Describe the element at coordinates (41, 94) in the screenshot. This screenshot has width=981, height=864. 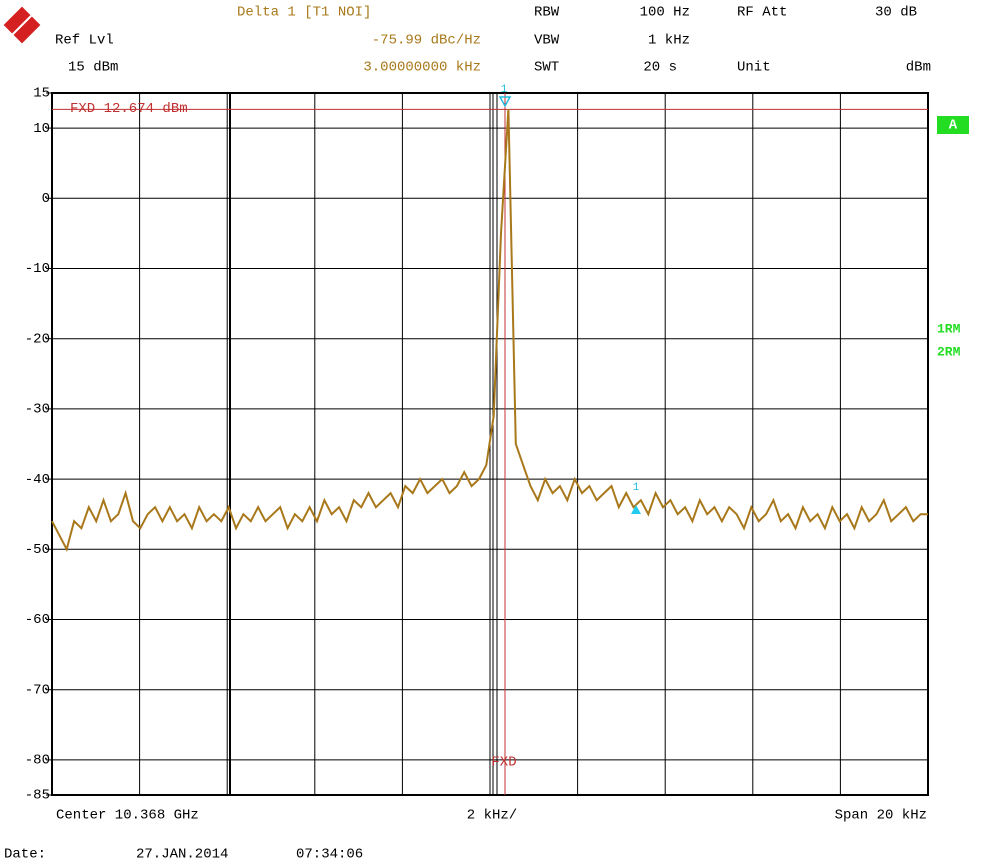
I see `y-tick-label: 15` at that location.